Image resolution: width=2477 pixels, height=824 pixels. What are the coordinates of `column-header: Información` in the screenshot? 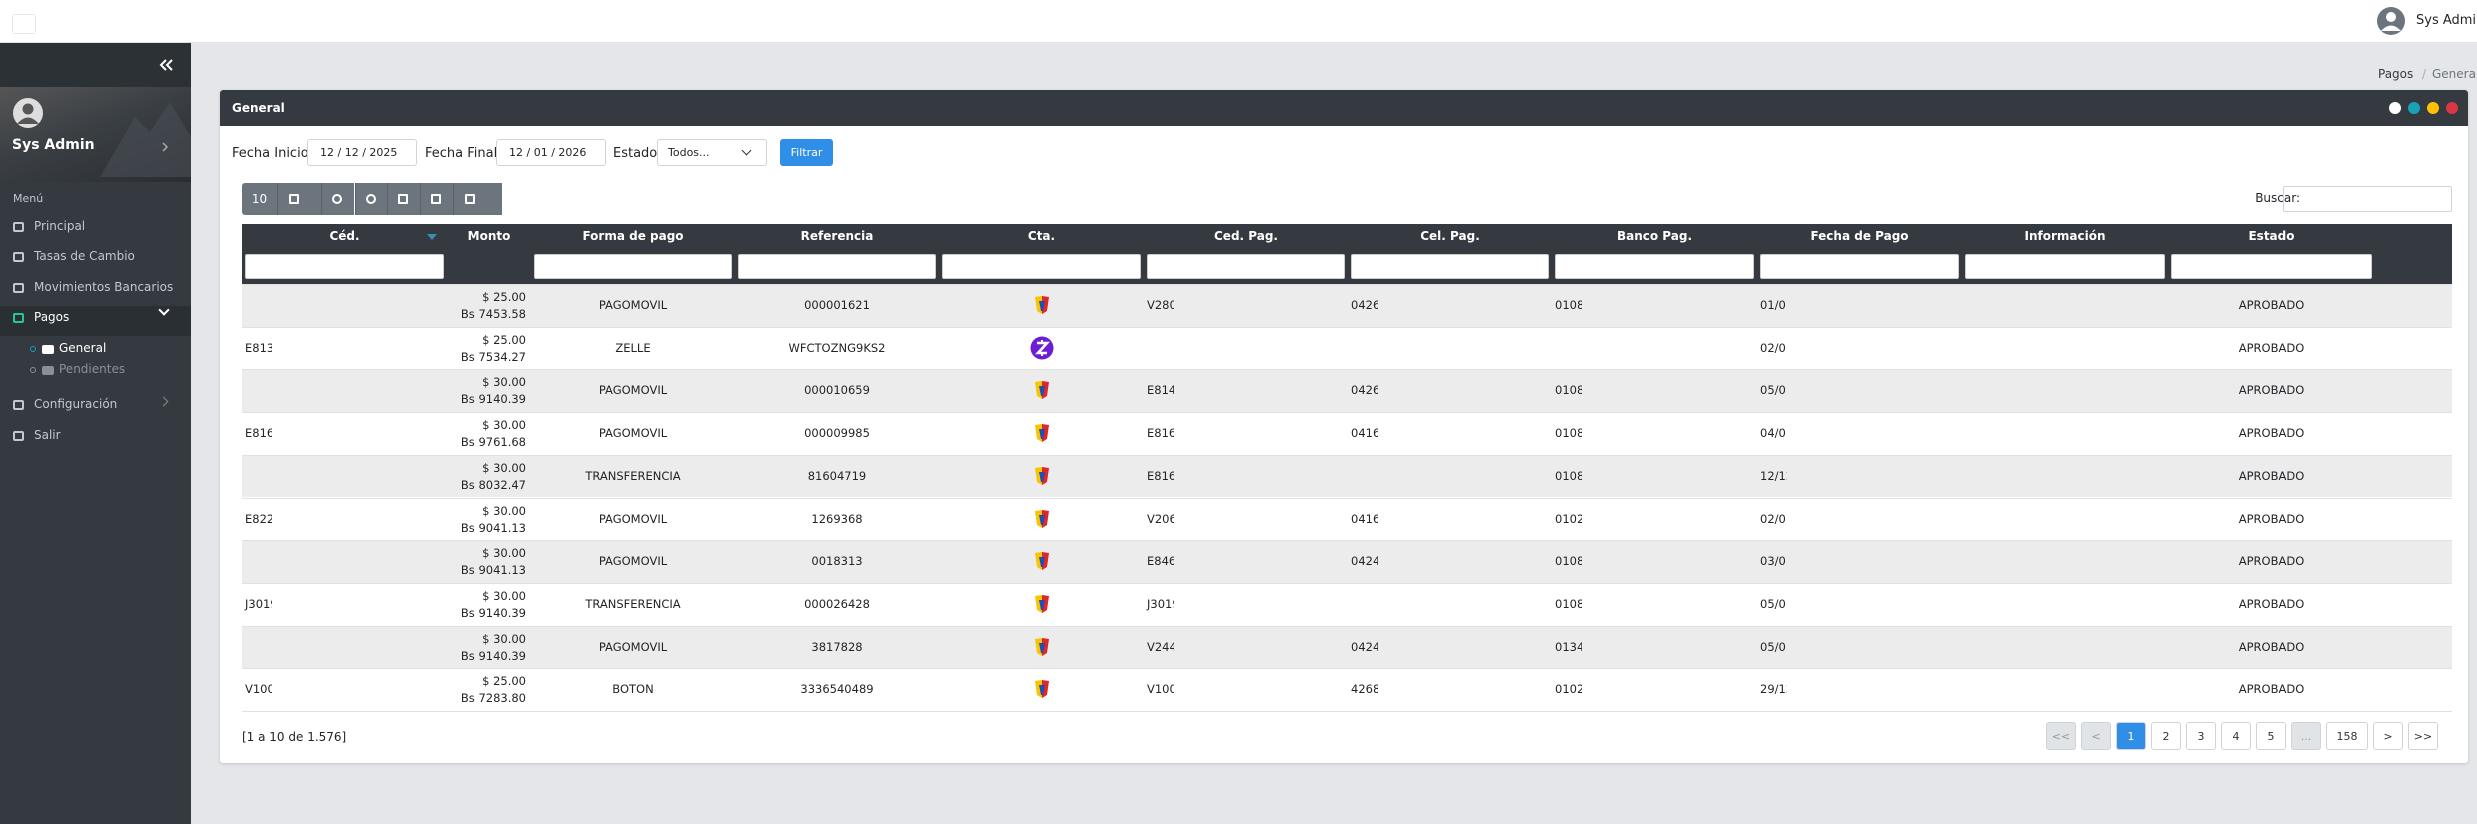 It's located at (2065, 236).